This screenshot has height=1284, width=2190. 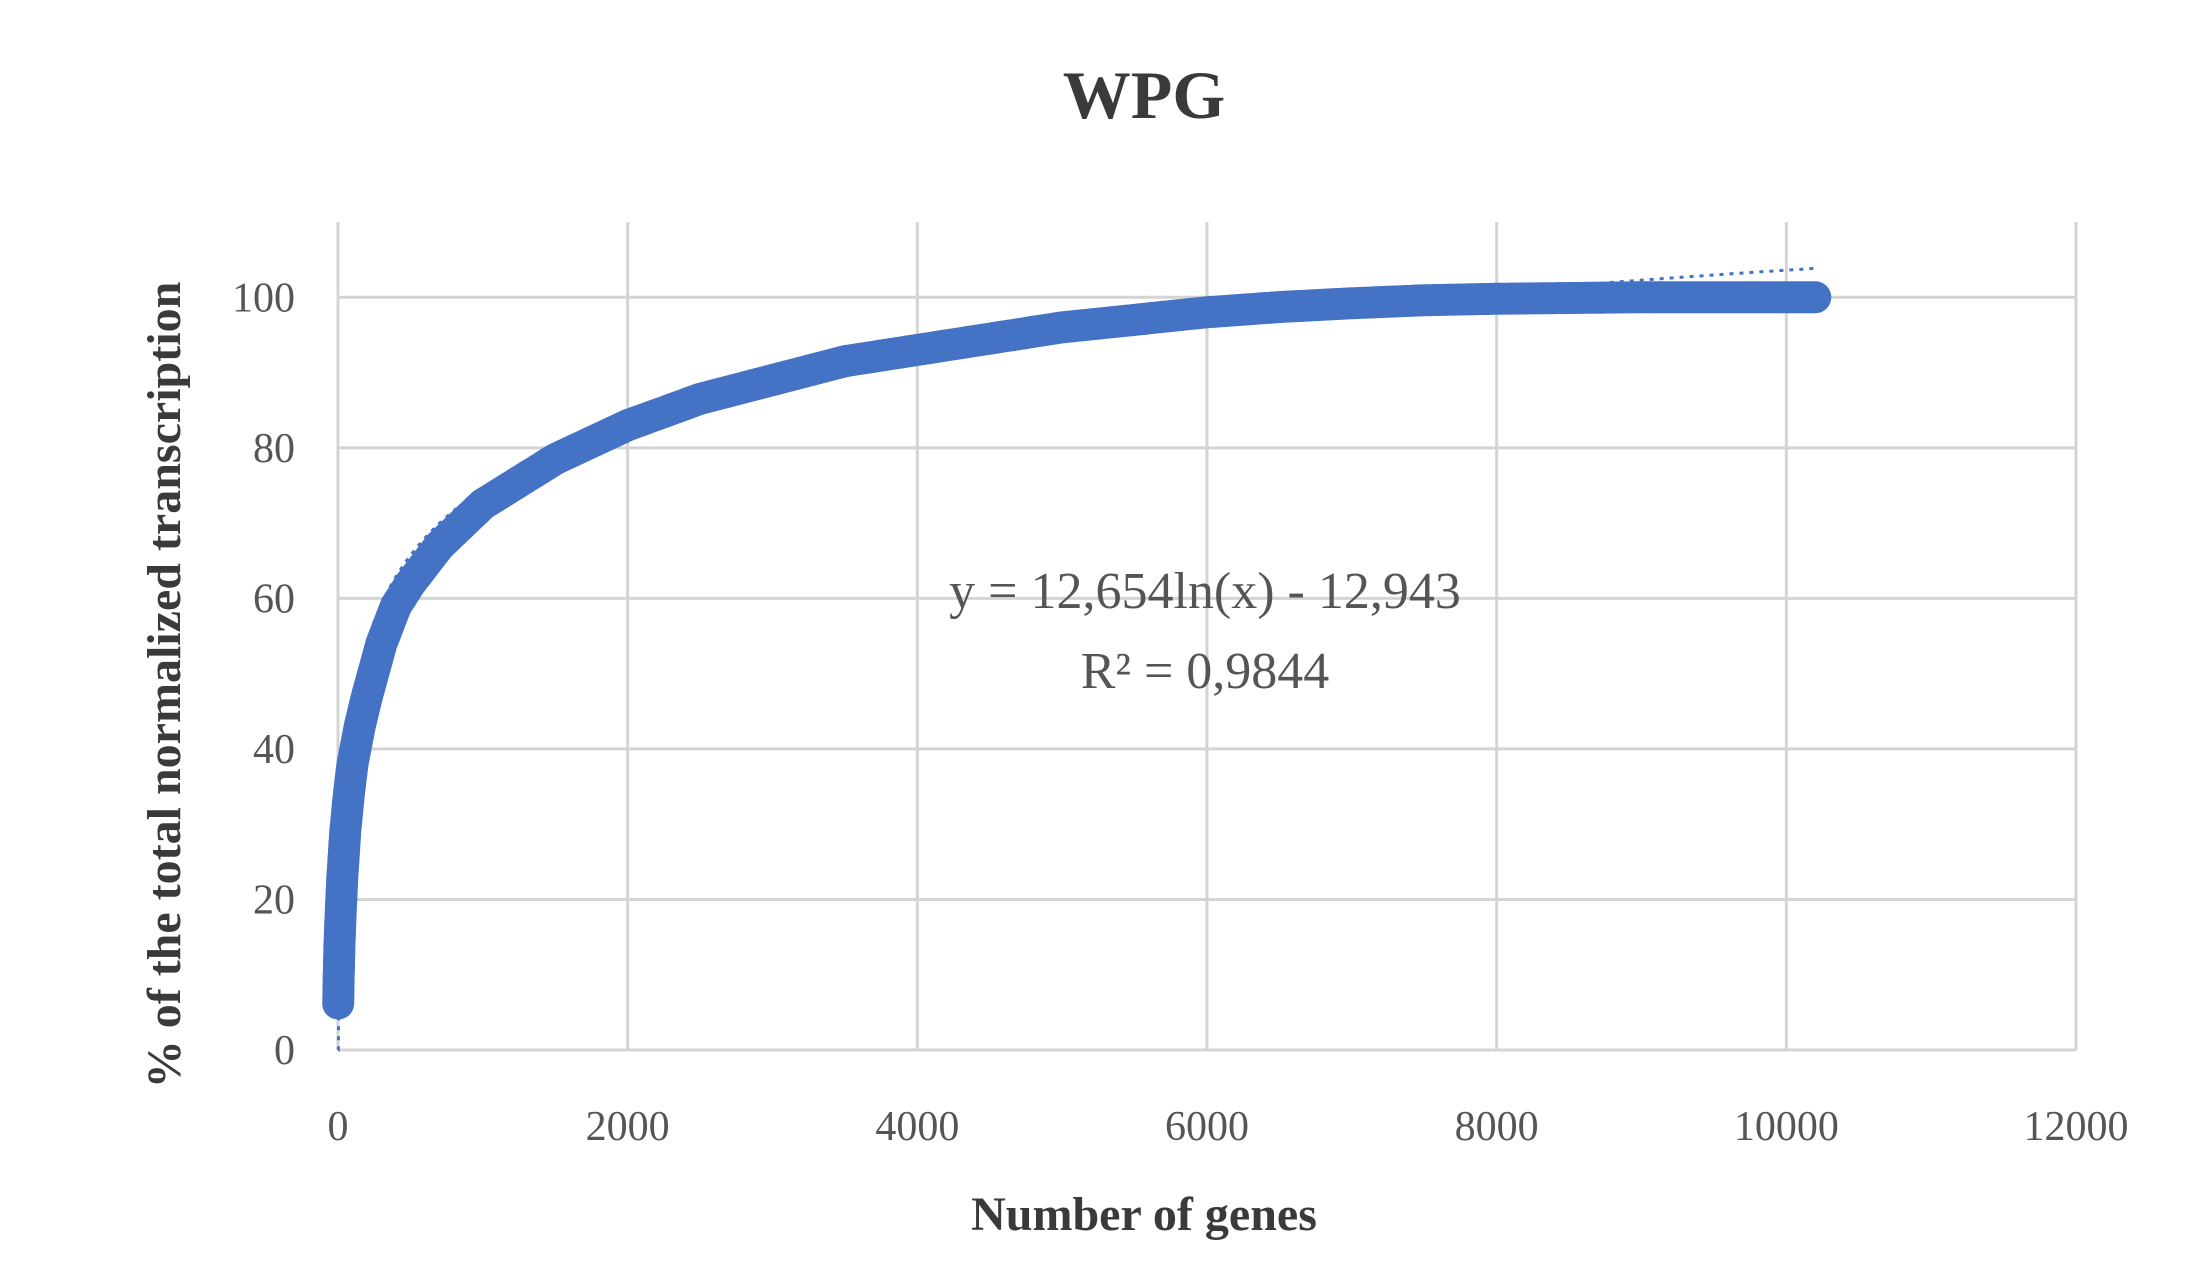 What do you see at coordinates (1144, 95) in the screenshot?
I see `chart-title: WPG` at bounding box center [1144, 95].